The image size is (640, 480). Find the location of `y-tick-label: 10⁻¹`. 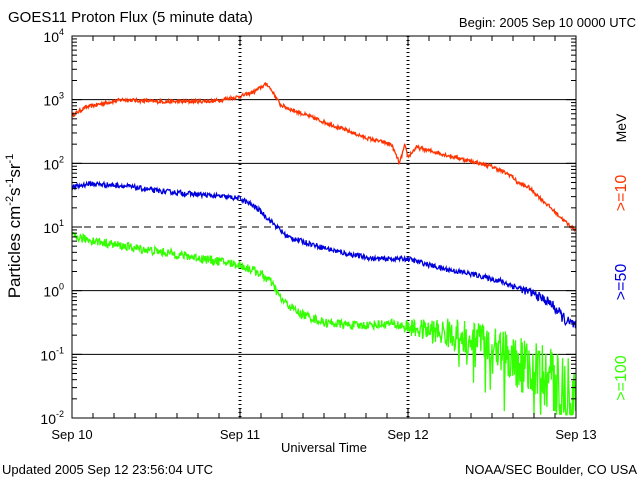

y-tick-label: 10⁻¹ is located at coordinates (52, 354).